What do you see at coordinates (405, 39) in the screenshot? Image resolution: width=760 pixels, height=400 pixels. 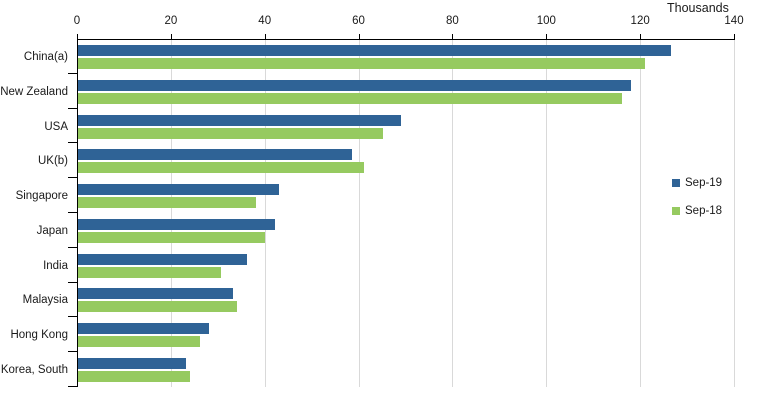 I see `x-axis-line` at bounding box center [405, 39].